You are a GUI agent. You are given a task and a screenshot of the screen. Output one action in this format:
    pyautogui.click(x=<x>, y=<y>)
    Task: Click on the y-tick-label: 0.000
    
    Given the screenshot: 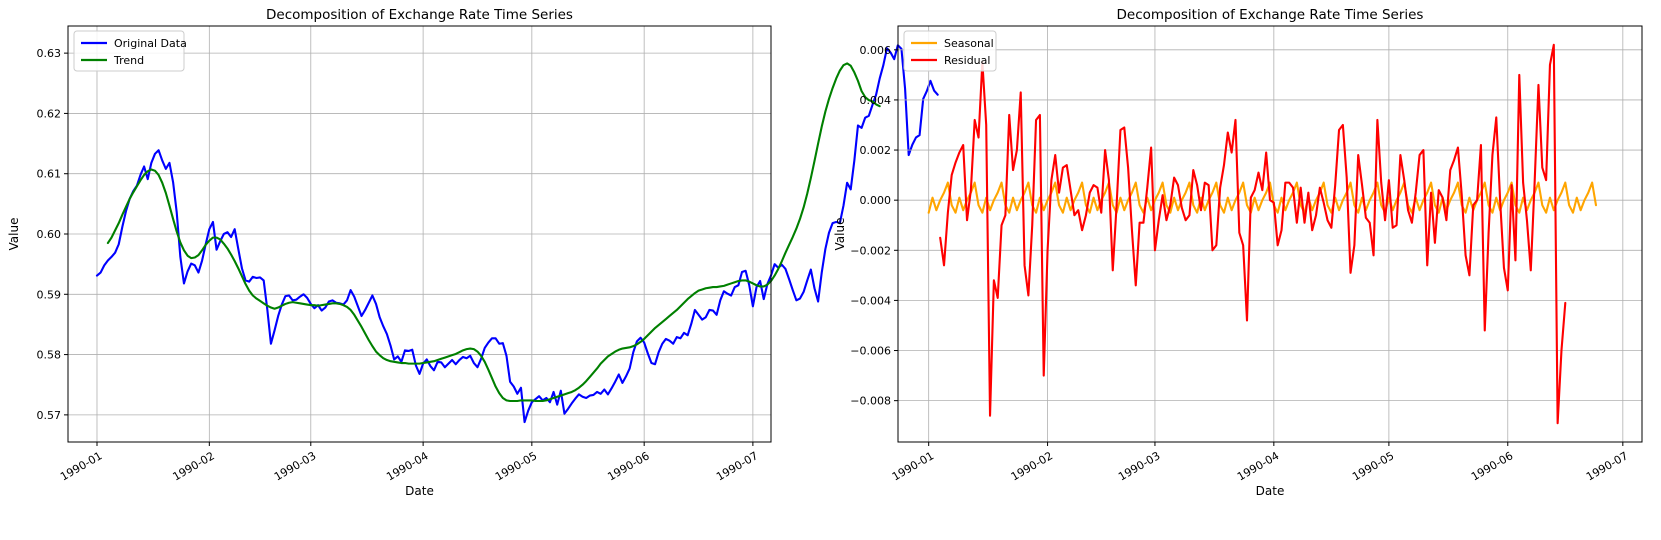 What is the action you would take?
    pyautogui.click(x=876, y=200)
    